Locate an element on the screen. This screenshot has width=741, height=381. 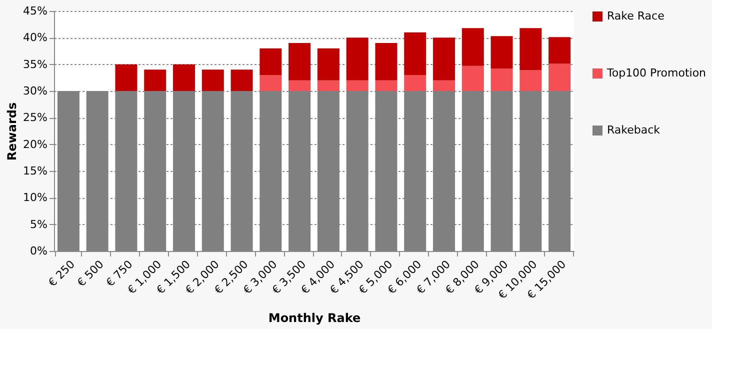
x-axis-title: Monthly Rake is located at coordinates (314, 317).